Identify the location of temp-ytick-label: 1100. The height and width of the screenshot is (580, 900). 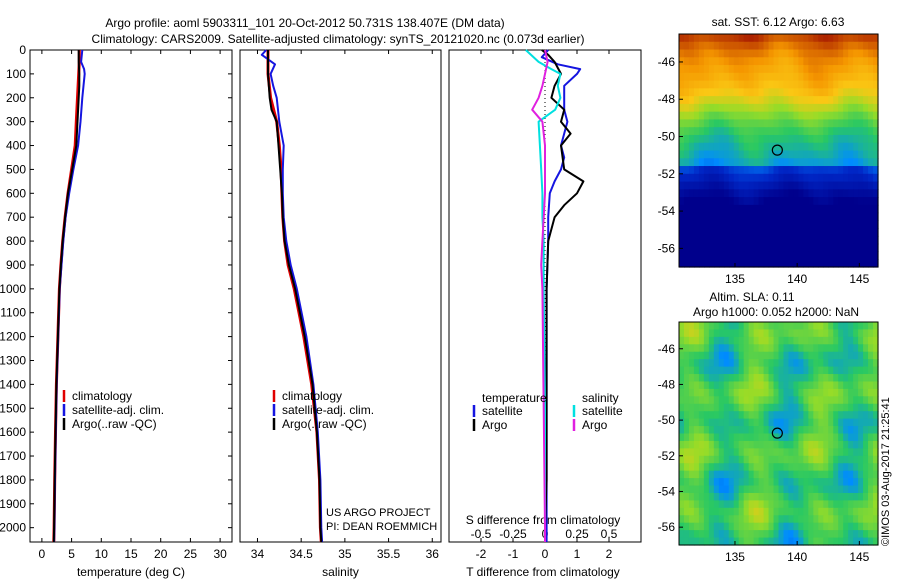
(13, 313).